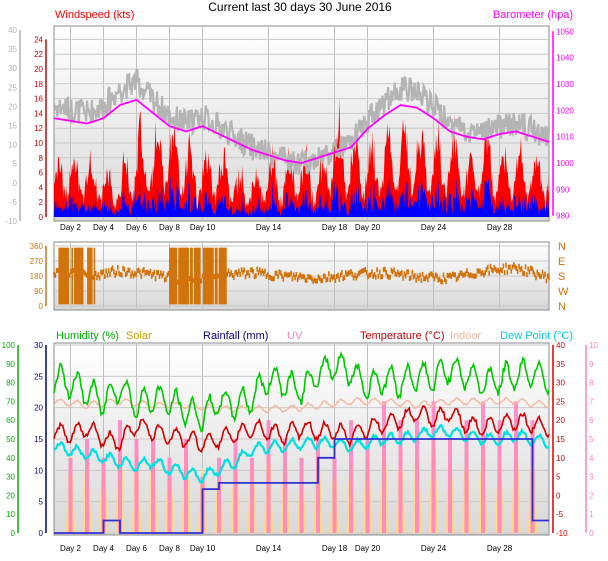  Describe the element at coordinates (10, 495) in the screenshot. I see `humidity-axis-tick-label: 20` at that location.